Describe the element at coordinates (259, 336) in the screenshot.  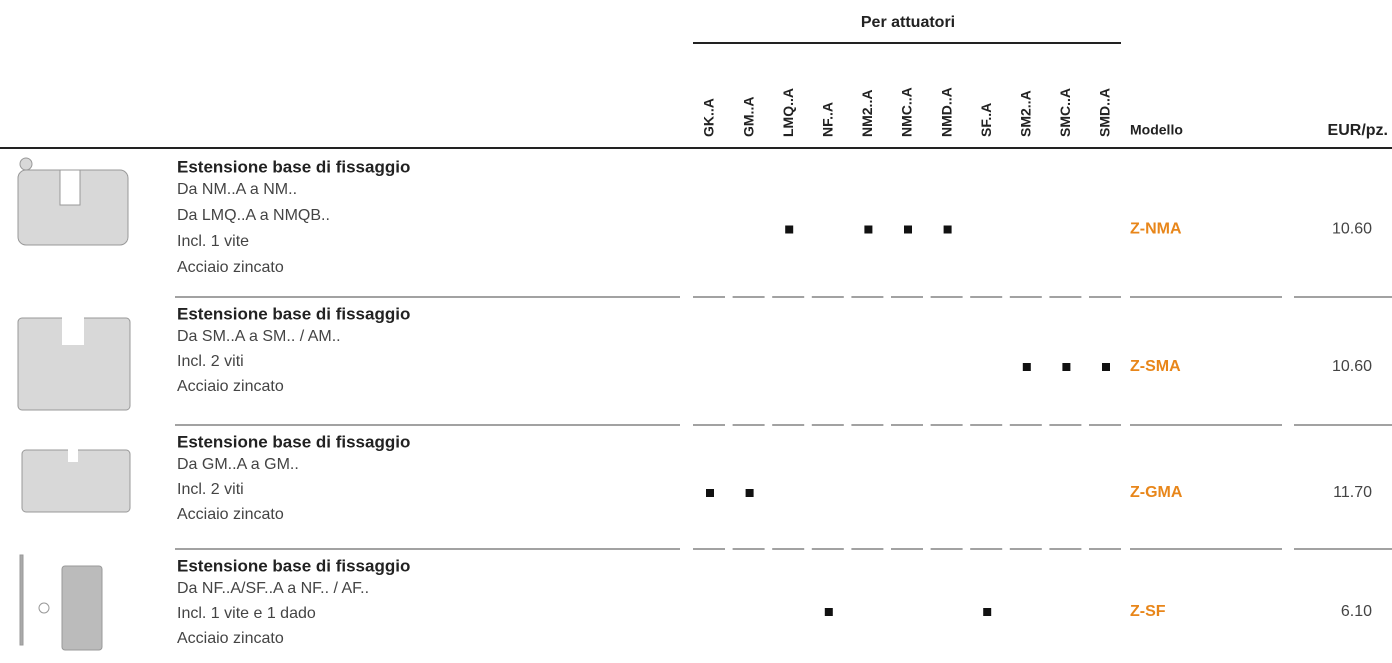
I see `row-line: Da SM..A a SM.. / AM..` at that location.